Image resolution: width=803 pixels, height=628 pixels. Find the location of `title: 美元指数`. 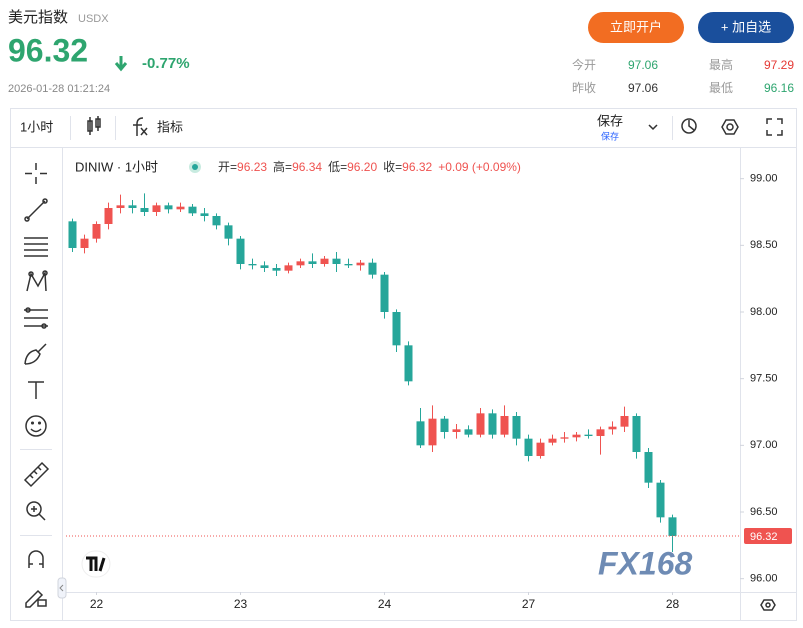

title: 美元指数 is located at coordinates (38, 17).